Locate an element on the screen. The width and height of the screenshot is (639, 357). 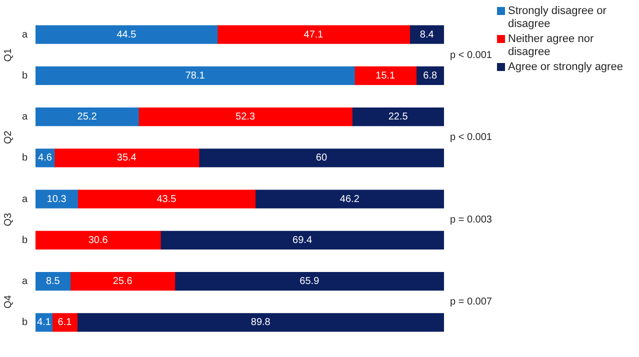
data-label: 46.2 is located at coordinates (350, 199).